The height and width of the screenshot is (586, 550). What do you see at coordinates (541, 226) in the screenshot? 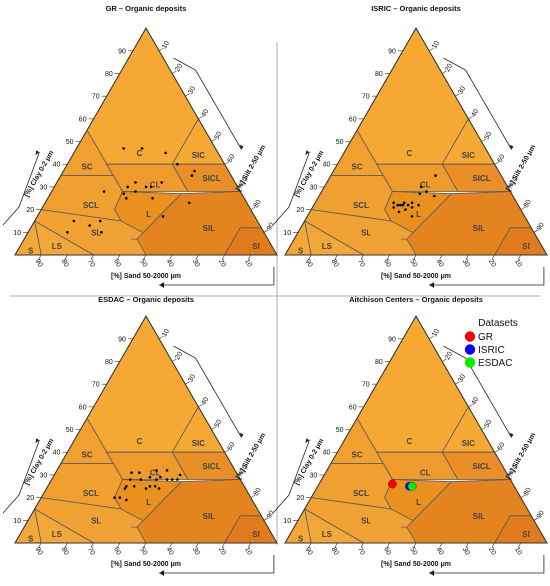
I see `silt-tick-label: 90` at bounding box center [541, 226].